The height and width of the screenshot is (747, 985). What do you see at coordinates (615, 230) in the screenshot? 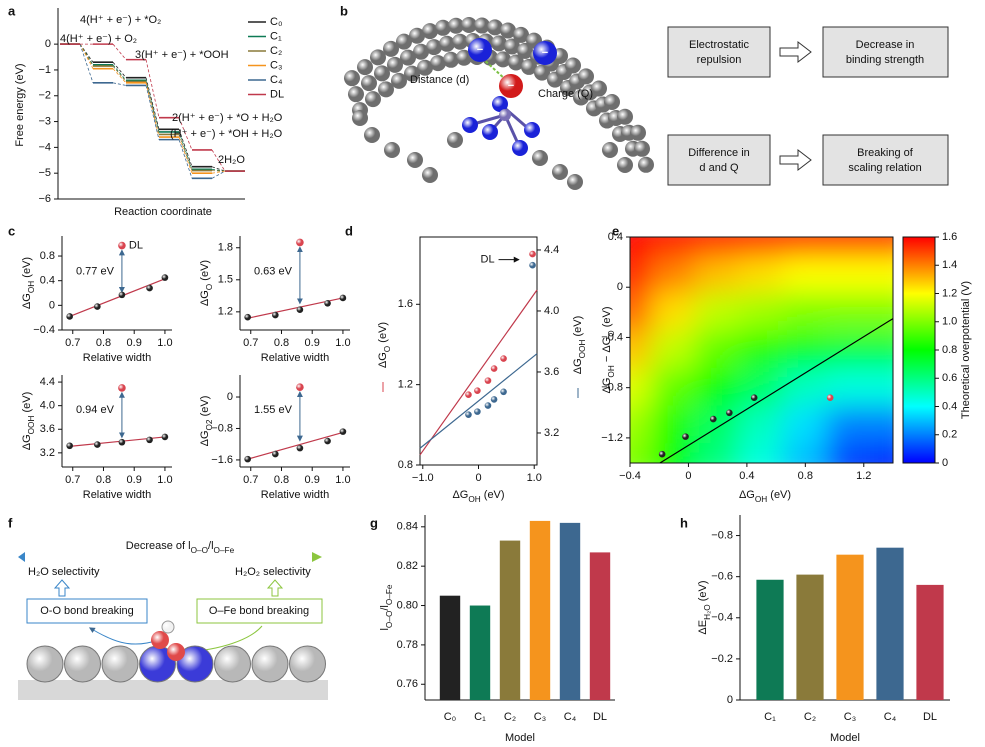
I see `panel-label: e` at bounding box center [615, 230].